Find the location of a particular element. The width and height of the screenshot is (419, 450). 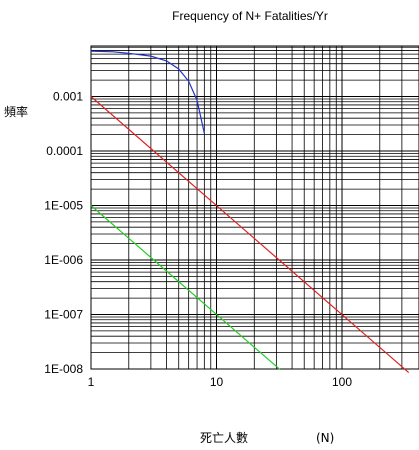

y-tick-label: 1E-005 is located at coordinates (63, 206).